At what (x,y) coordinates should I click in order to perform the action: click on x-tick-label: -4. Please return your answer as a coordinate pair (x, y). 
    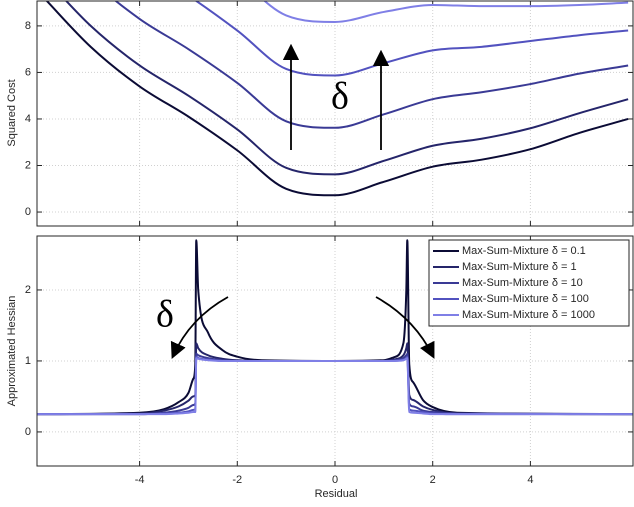
    Looking at the image, I should click on (140, 480).